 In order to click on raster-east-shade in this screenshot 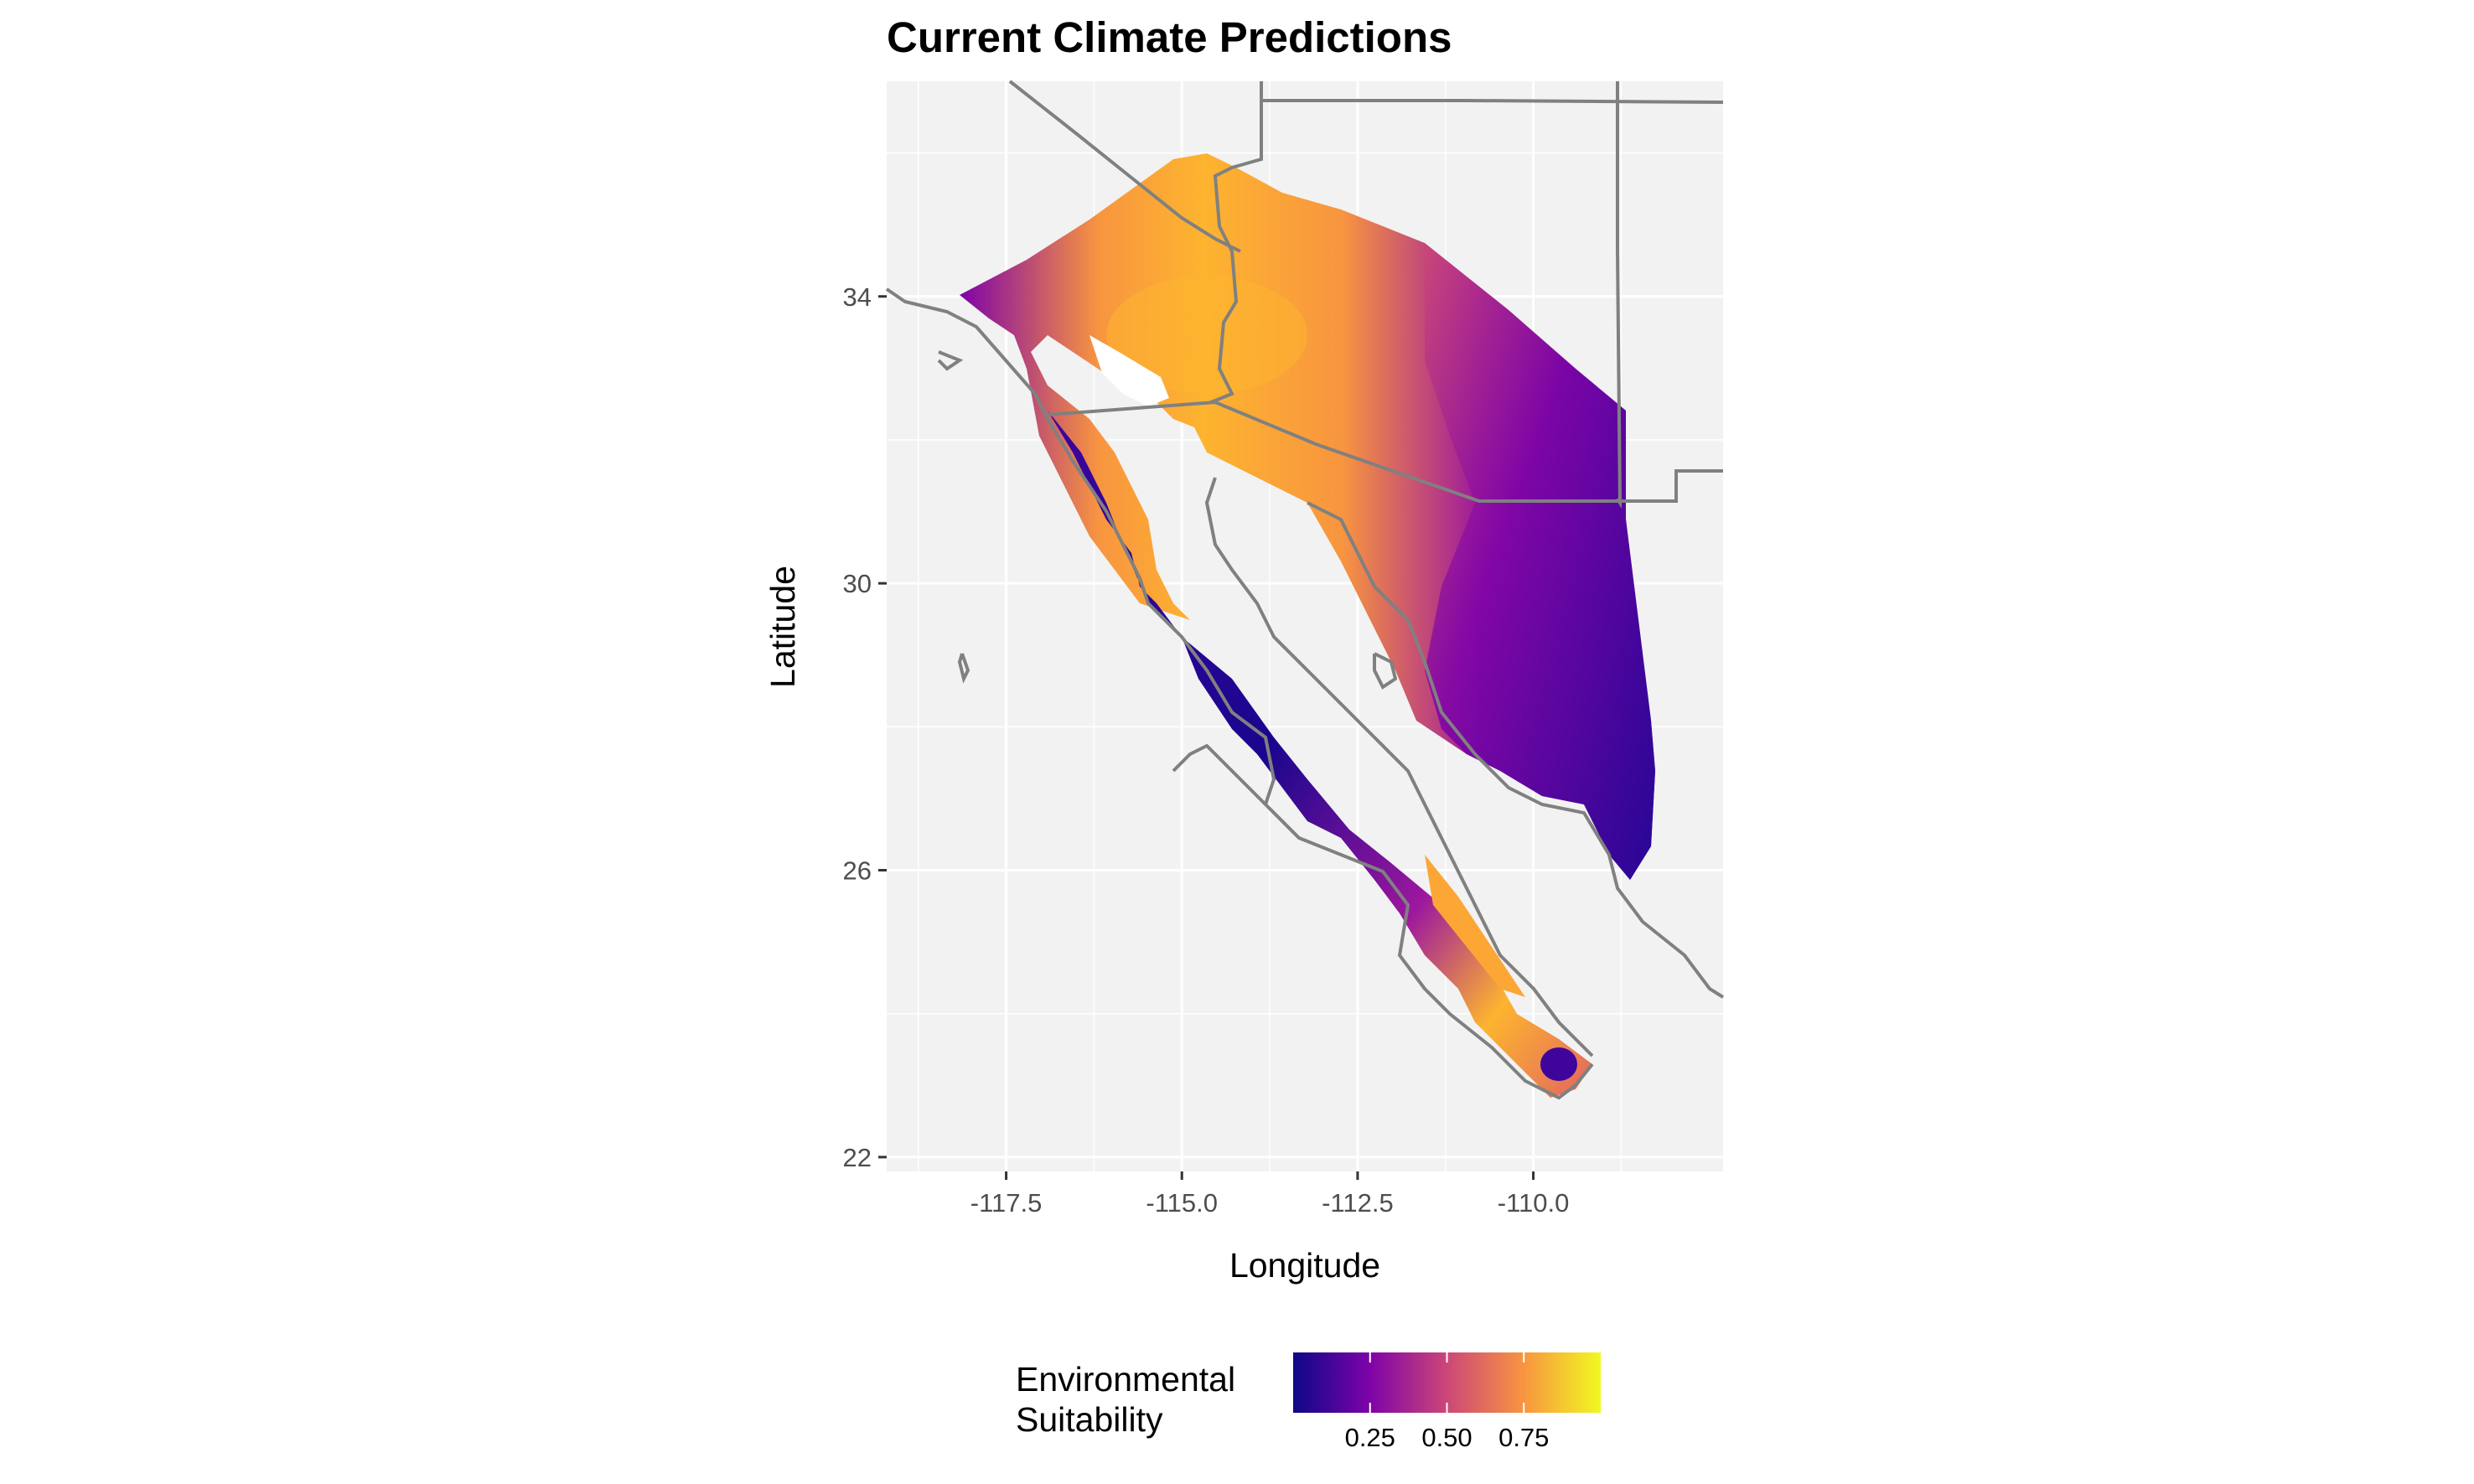, I will do `click(1540, 561)`.